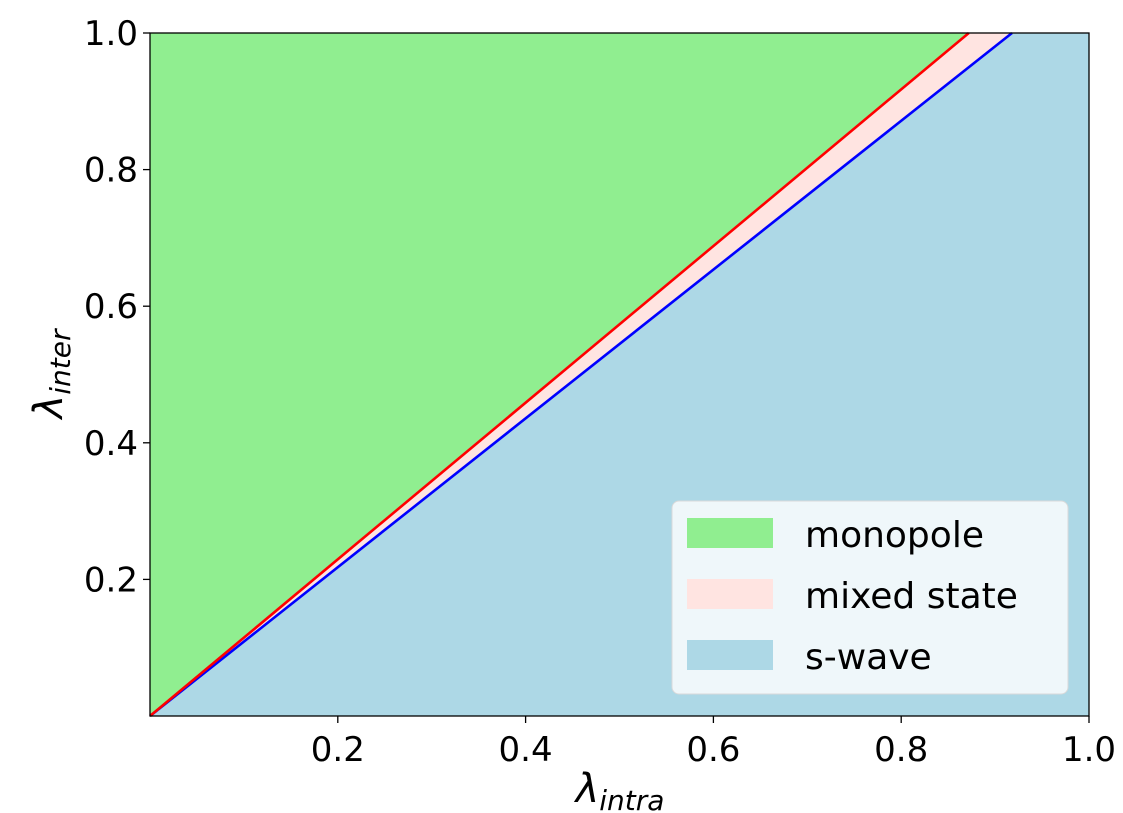 The image size is (1123, 813). I want to click on x-tick-label: 1.0, so click(1089, 750).